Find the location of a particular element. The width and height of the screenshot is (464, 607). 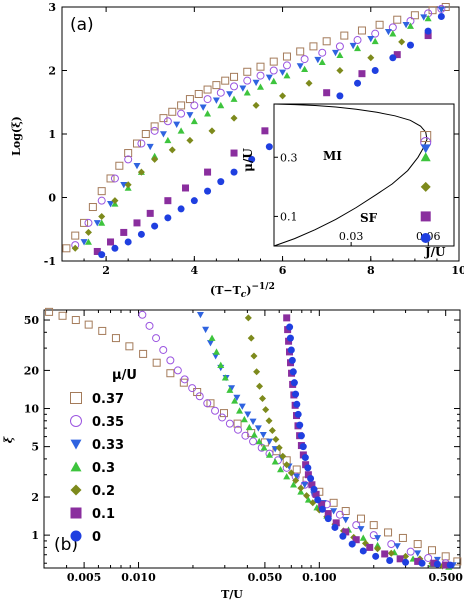

inset-phase-diagram: 0.030.060.10.3 MI SF J/U μ/U is located at coordinates (348, 181).